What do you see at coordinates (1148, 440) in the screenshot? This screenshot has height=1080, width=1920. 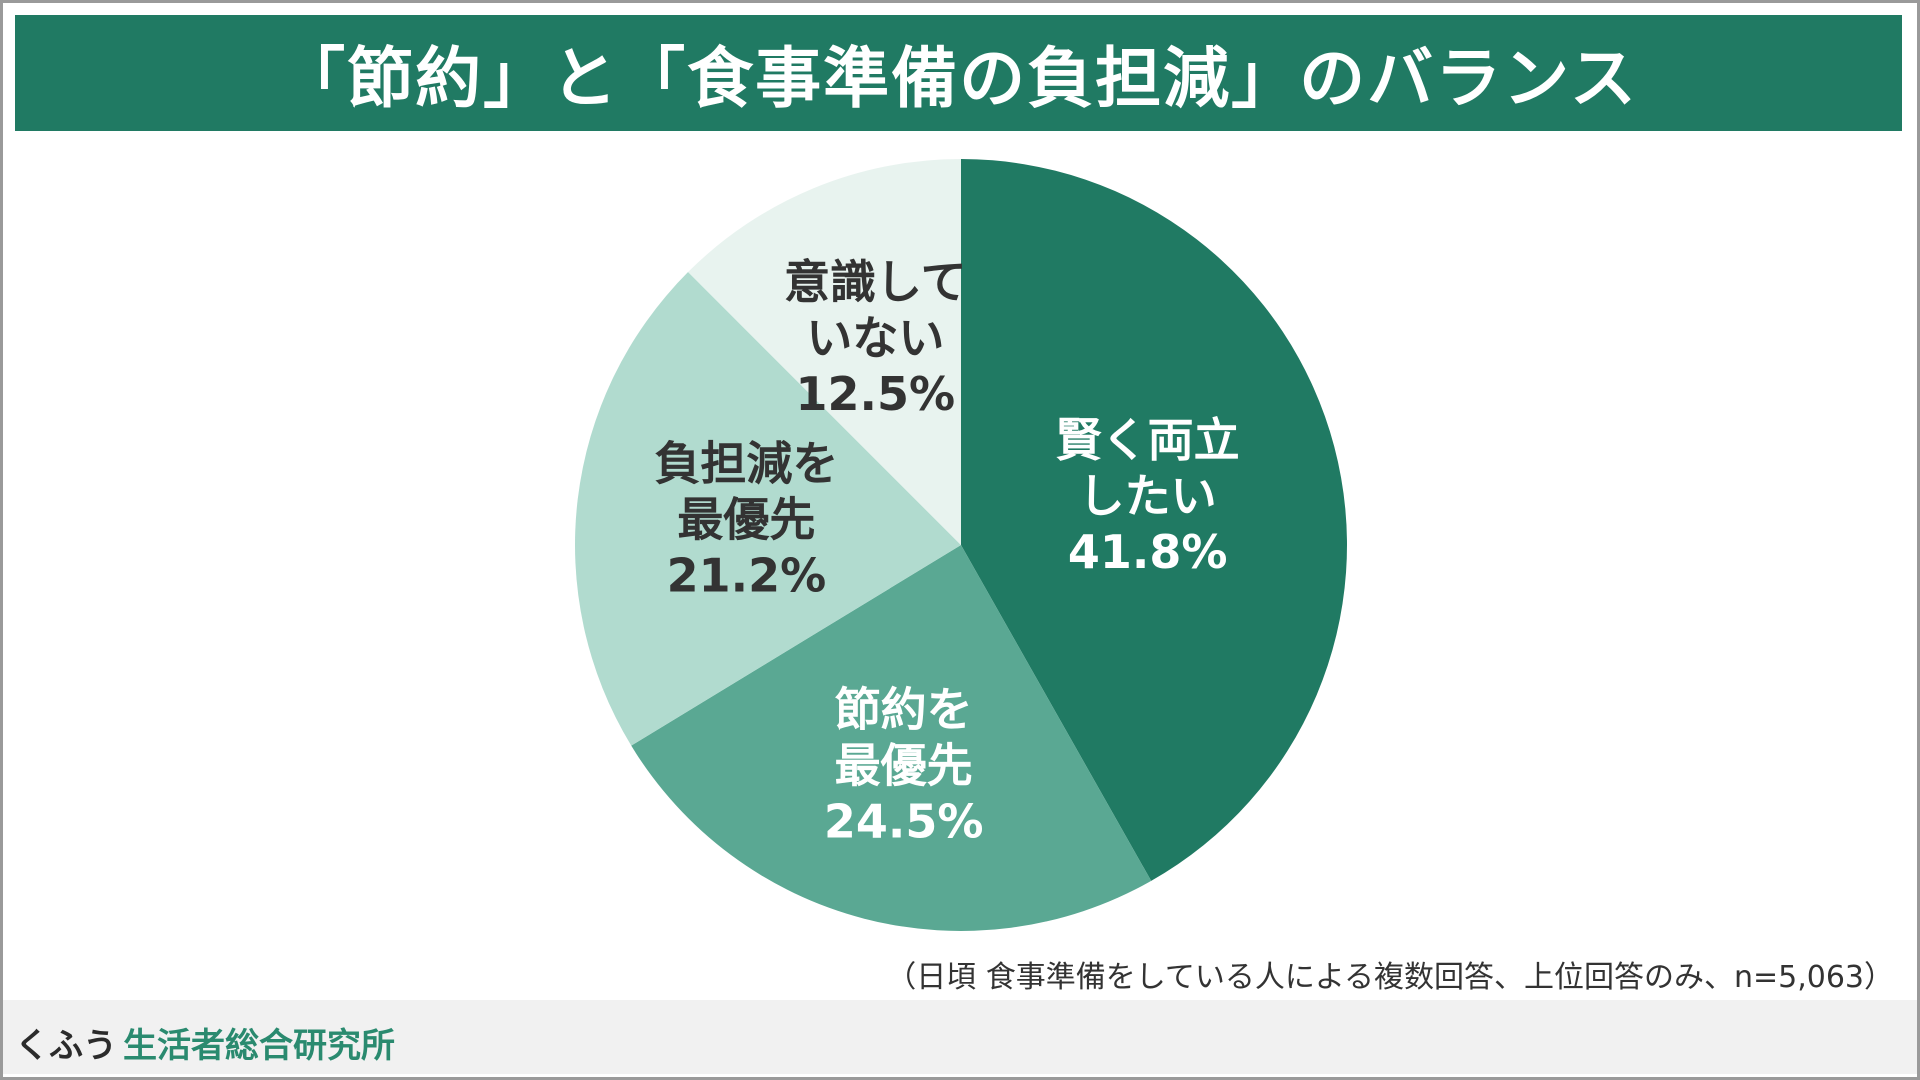 I see `slice-label-line-1-1: 賢く両立` at bounding box center [1148, 440].